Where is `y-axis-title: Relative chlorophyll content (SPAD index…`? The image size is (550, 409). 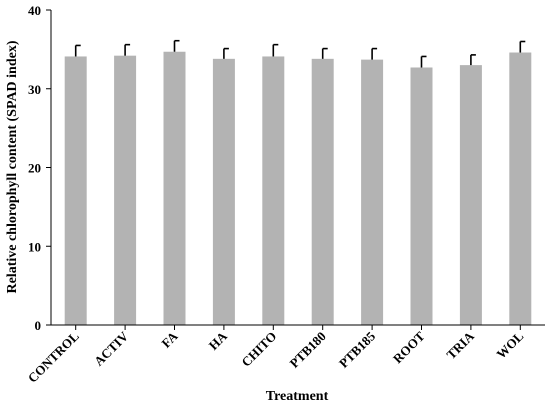
y-axis-title: Relative chlorophyll content (SPAD index… is located at coordinates (12, 166).